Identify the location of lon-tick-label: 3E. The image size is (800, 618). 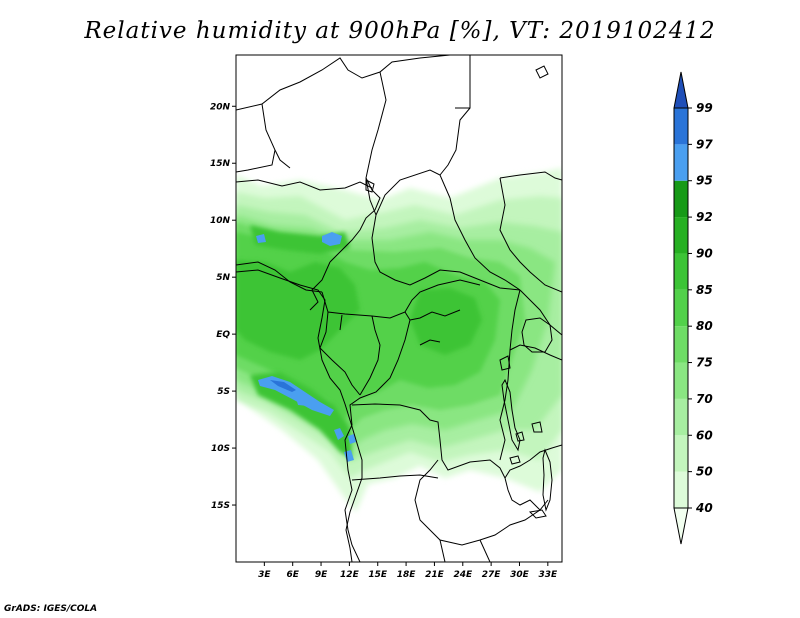
(264, 575).